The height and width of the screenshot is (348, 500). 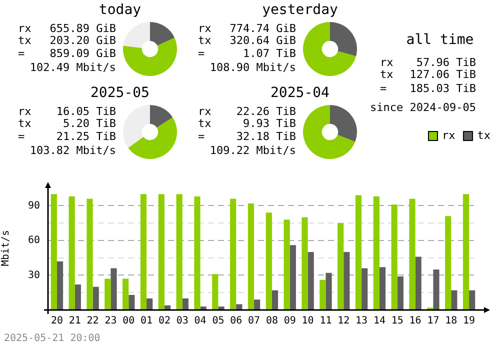 What do you see at coordinates (428, 62) in the screenshot?
I see `text: rx 57.96 TiB` at bounding box center [428, 62].